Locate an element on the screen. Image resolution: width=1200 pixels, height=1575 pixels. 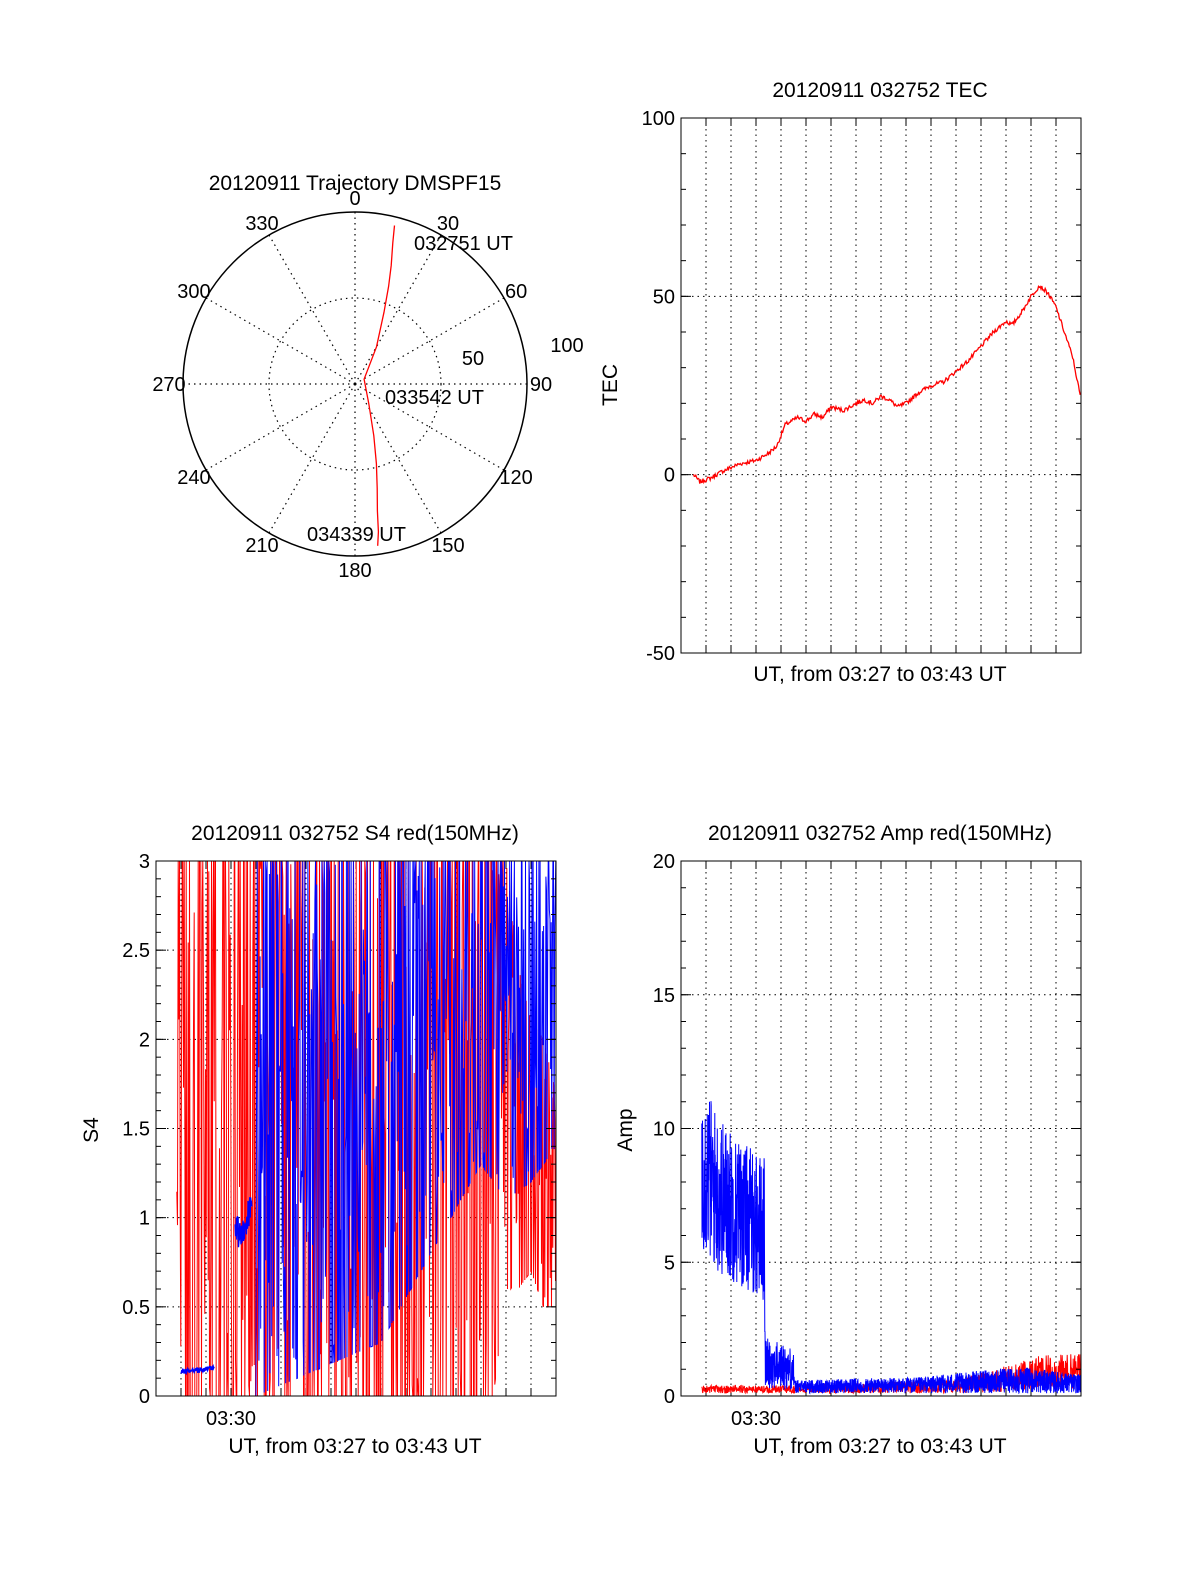
s4-blue-early-segment is located at coordinates (216, 1286).